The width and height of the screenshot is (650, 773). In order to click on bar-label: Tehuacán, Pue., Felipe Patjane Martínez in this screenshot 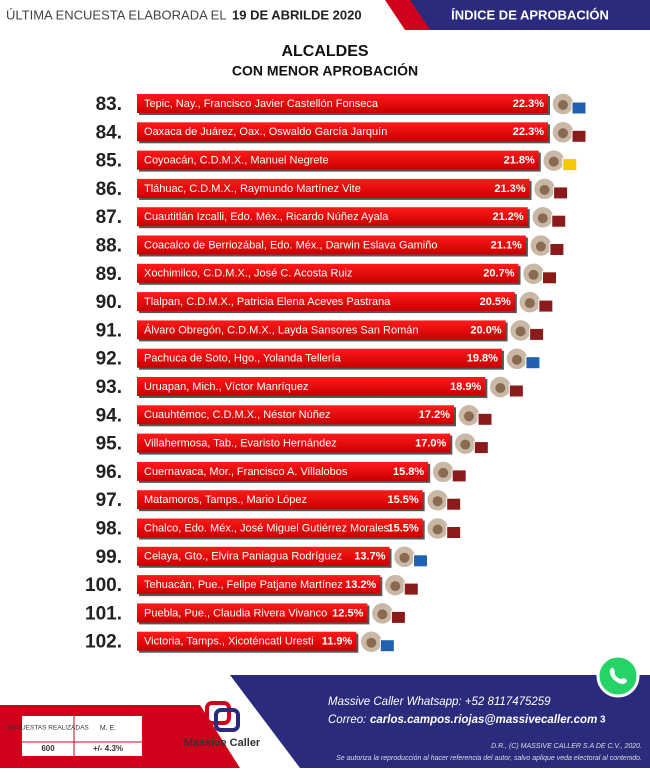, I will do `click(243, 585)`.